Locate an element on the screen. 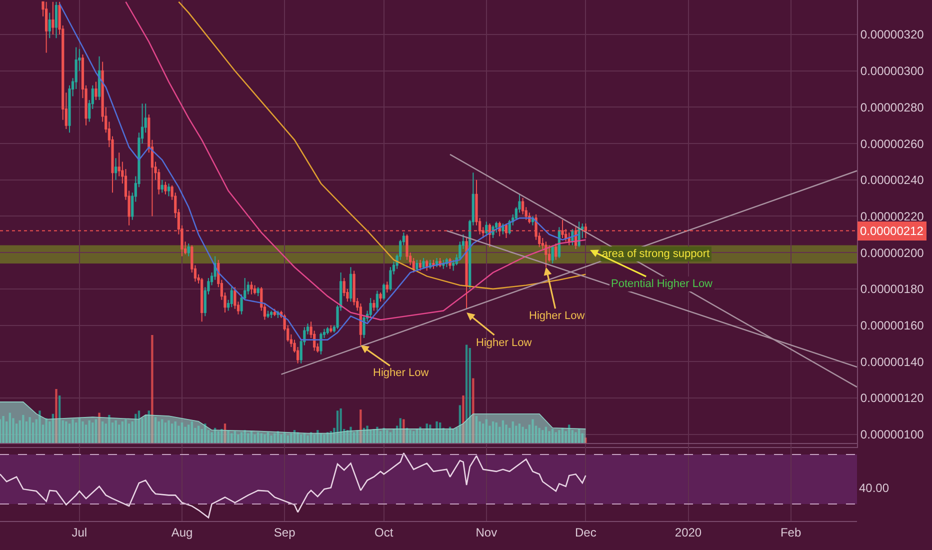 This screenshot has width=932, height=550. x-tick-label: Oct is located at coordinates (384, 532).